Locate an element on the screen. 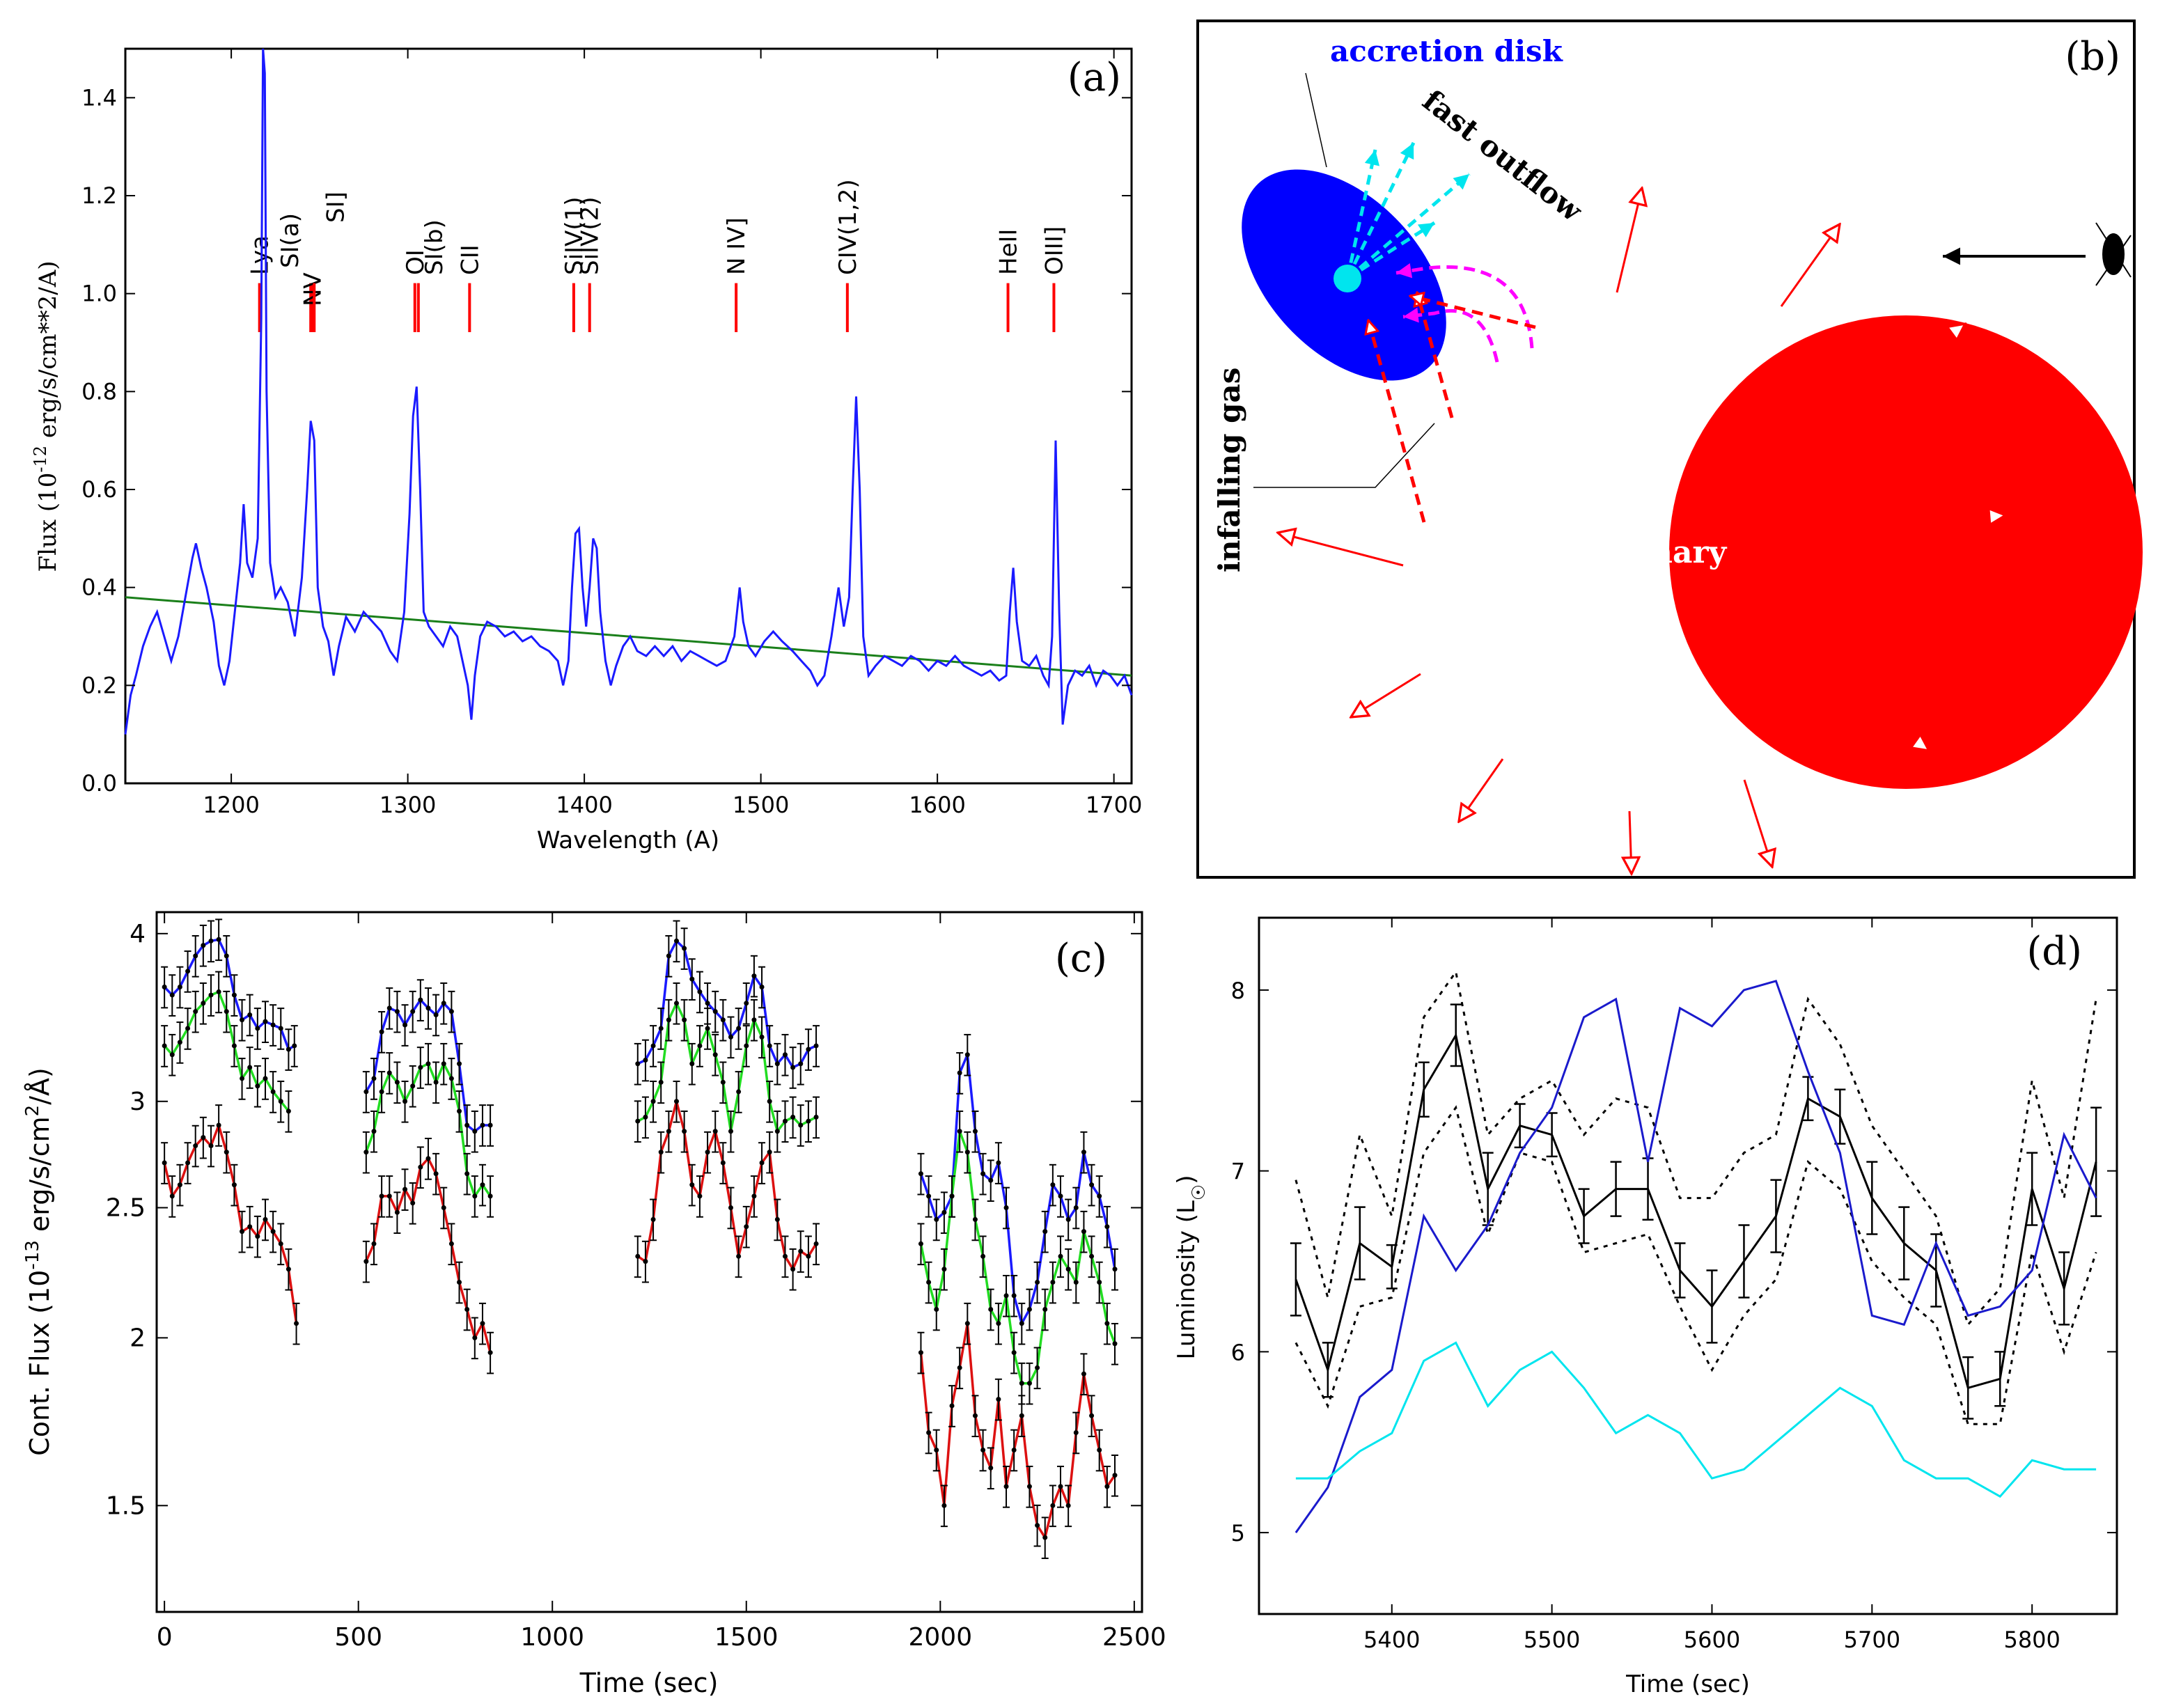 This screenshot has height=1708, width=2174. line-label: CII is located at coordinates (470, 260).